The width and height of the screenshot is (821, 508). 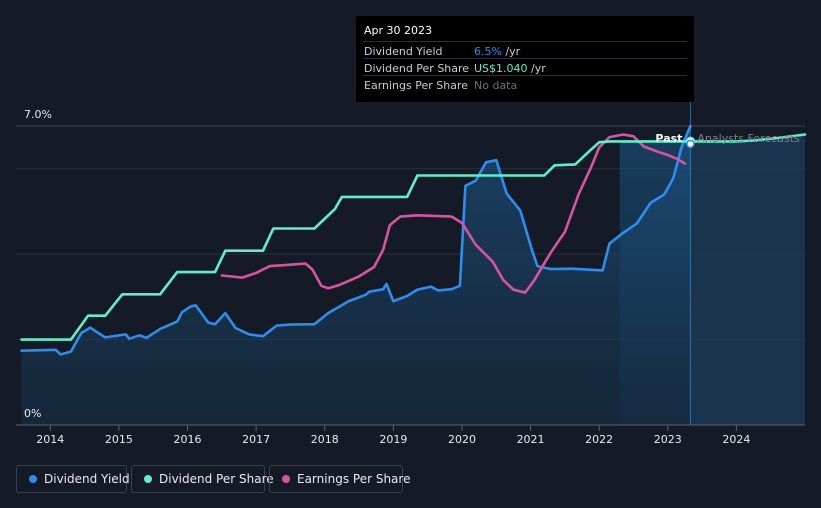 What do you see at coordinates (462, 439) in the screenshot?
I see `x-tick-label: 2020` at bounding box center [462, 439].